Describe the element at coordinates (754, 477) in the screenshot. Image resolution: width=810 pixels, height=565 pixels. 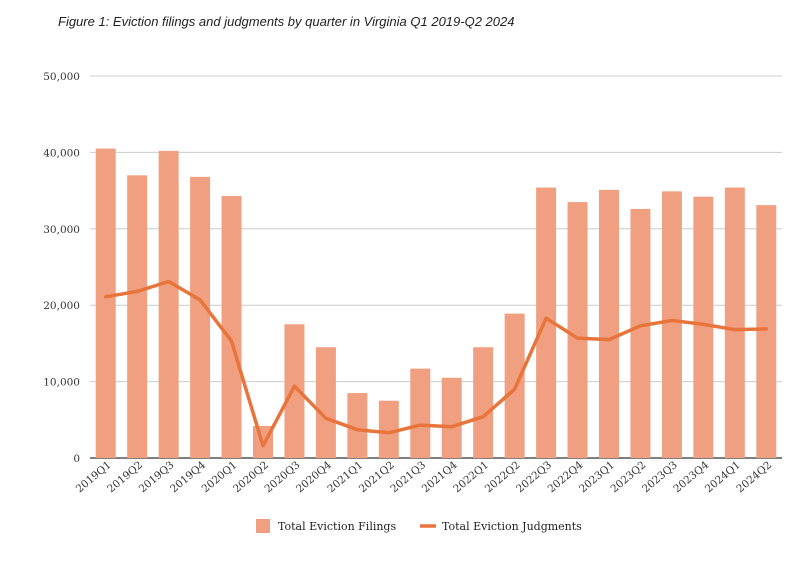
I see `x-tick-label: 2024Q2` at that location.